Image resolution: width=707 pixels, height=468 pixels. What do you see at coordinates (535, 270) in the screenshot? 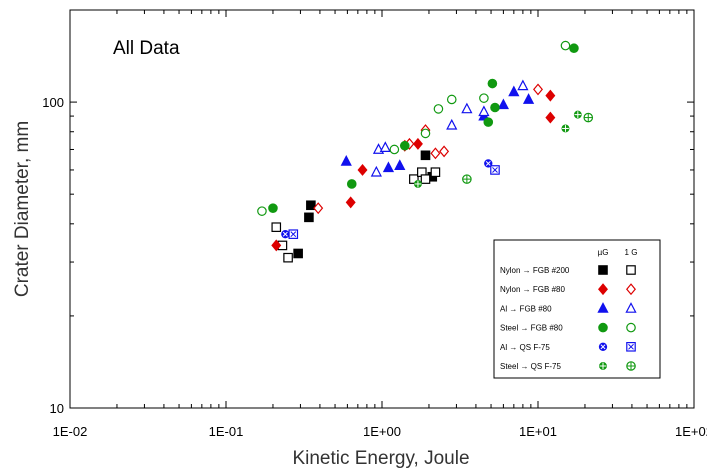
I see `legend-label: Nylon → FGB #200` at bounding box center [535, 270].